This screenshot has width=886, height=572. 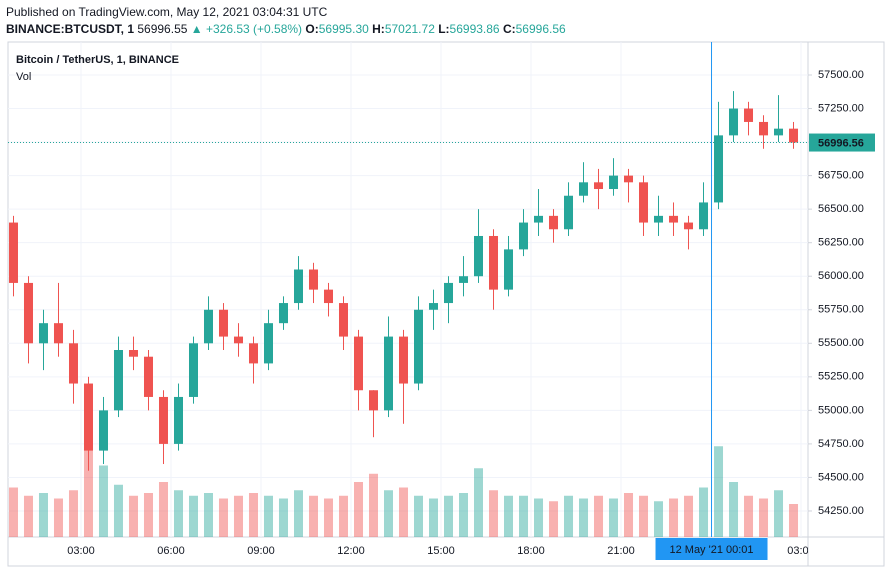 I want to click on symbol: BINANCE:BTCUSDT, 1, so click(x=70, y=29).